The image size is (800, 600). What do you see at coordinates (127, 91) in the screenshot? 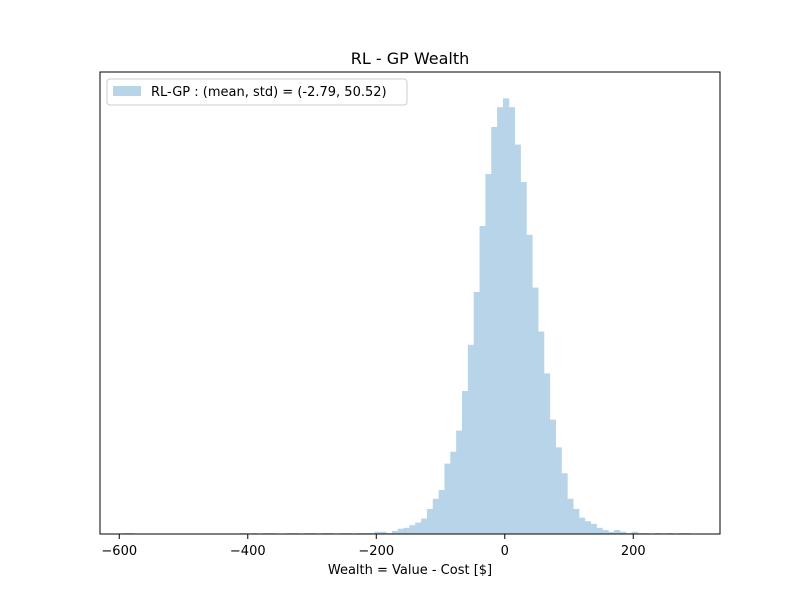
I see `legend-swatch` at bounding box center [127, 91].